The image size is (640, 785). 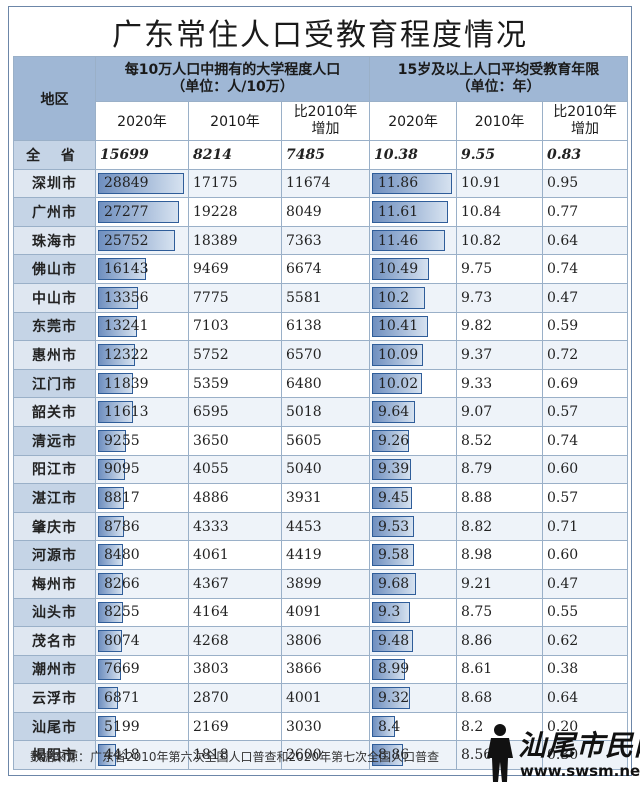 What do you see at coordinates (235, 155) in the screenshot?
I see `univ-2010-cell: 8214` at bounding box center [235, 155].